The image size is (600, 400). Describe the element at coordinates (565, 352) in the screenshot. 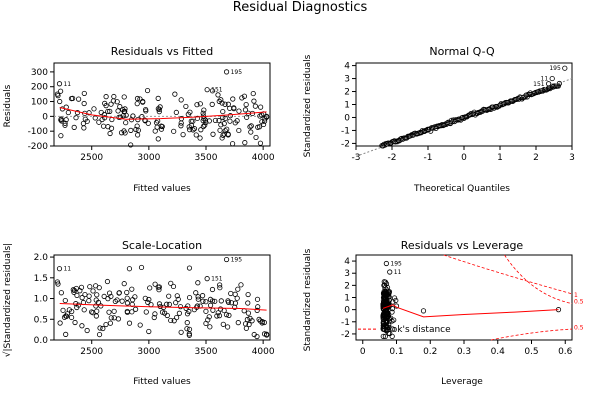

I see `x-tick-label: 0.6` at that location.